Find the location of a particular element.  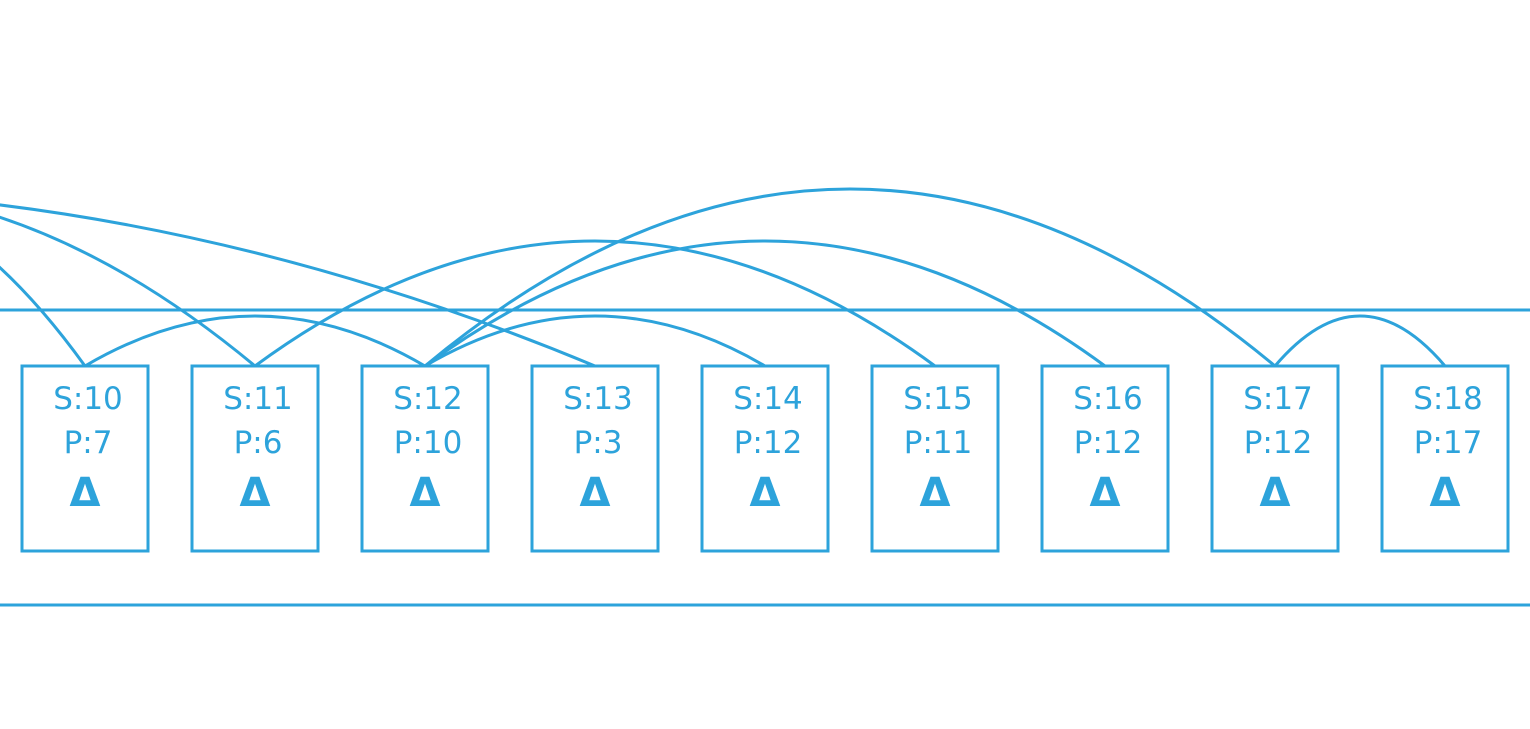

node-s-label: S:17 is located at coordinates (1278, 399).